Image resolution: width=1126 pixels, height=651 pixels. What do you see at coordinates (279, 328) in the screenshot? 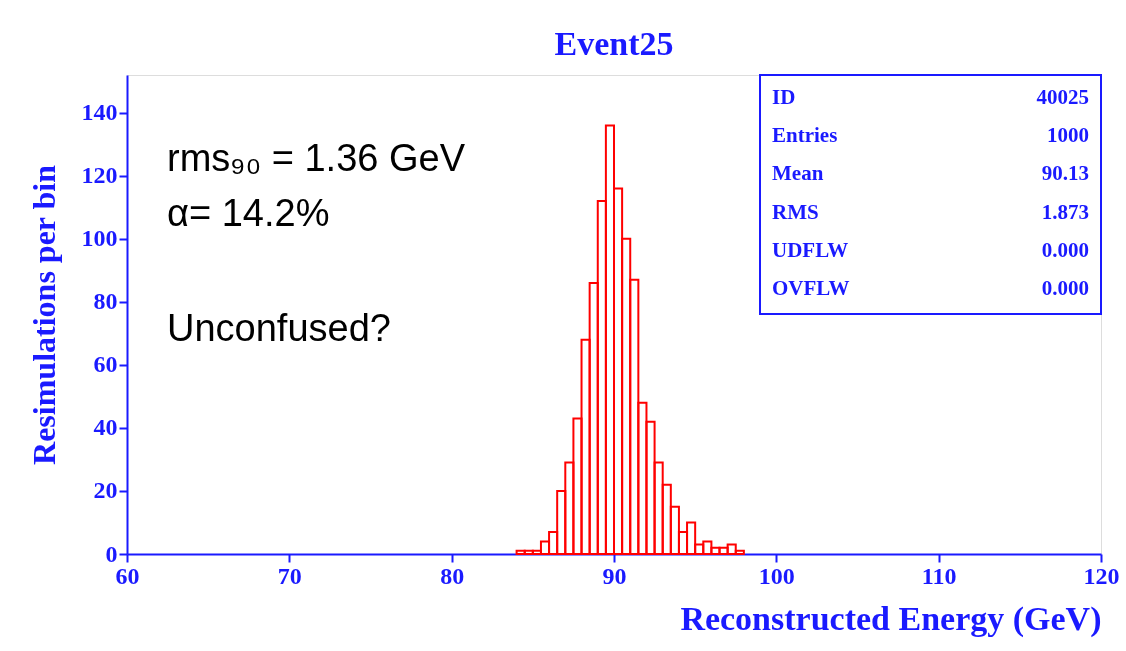
I see `annotation: Unconfused?` at bounding box center [279, 328].